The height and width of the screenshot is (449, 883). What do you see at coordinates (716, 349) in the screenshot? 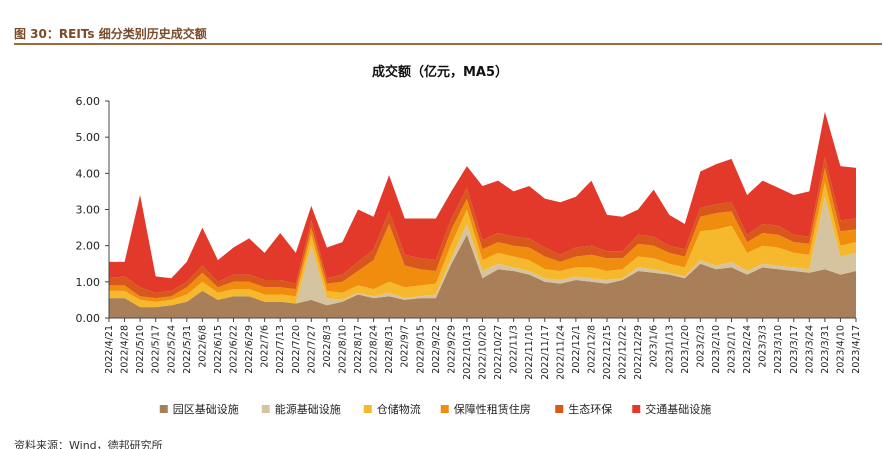
I see `x-tick-label: 2023/2/10` at bounding box center [716, 349].